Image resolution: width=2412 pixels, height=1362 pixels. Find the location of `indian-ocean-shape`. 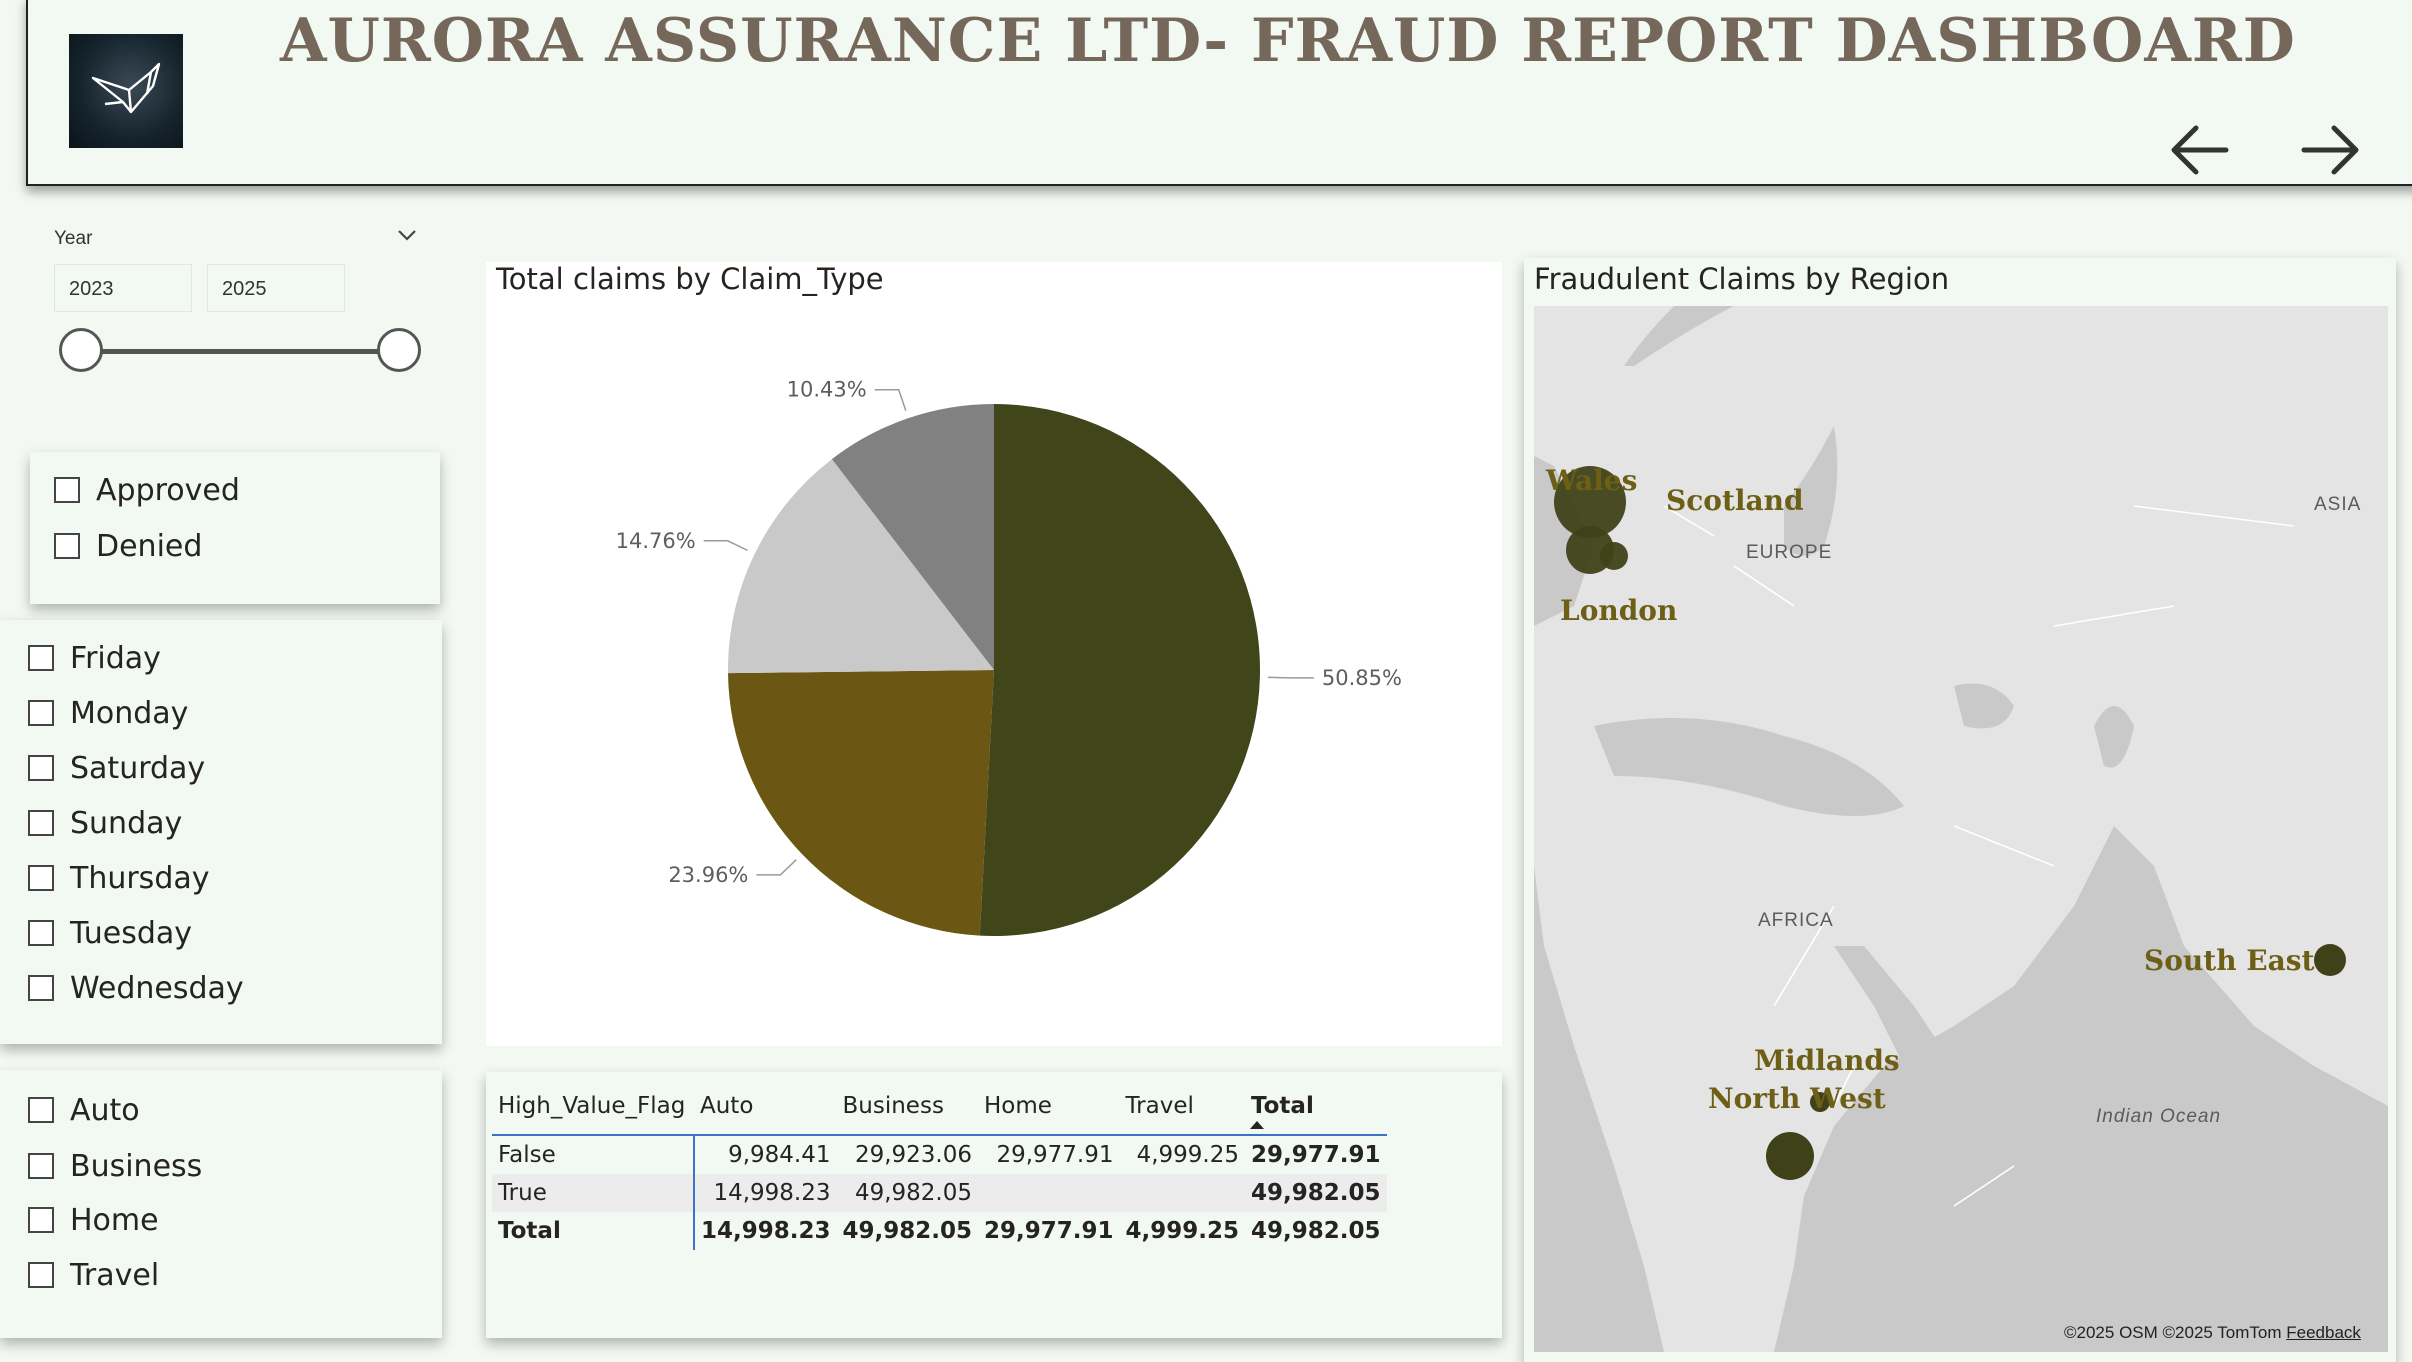

indian-ocean-shape is located at coordinates (2081, 1089).